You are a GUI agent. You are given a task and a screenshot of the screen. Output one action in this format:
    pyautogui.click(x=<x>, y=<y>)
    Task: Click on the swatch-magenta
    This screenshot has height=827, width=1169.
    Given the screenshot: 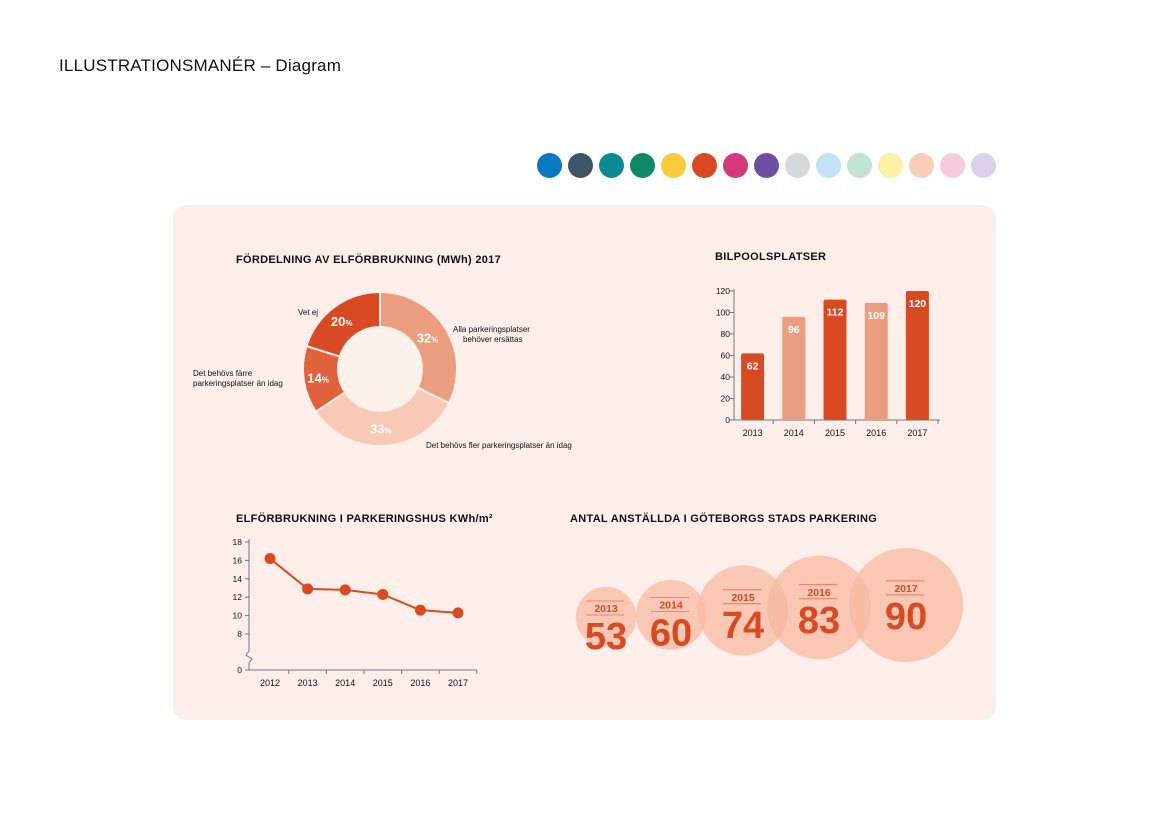 What is the action you would take?
    pyautogui.click(x=735, y=165)
    